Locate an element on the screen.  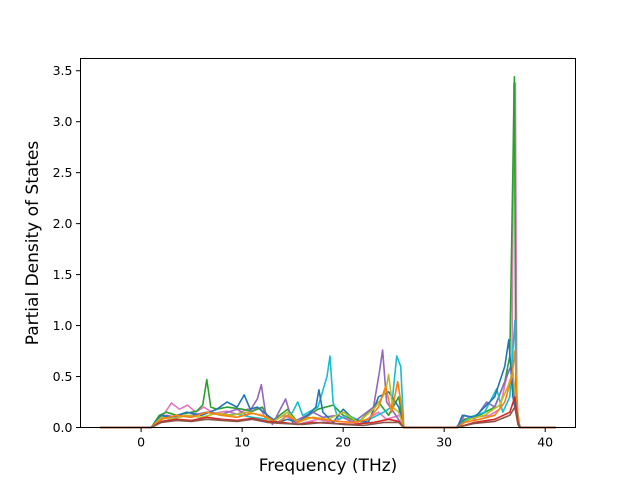
y-tick-label: 3.5 is located at coordinates (63, 70).